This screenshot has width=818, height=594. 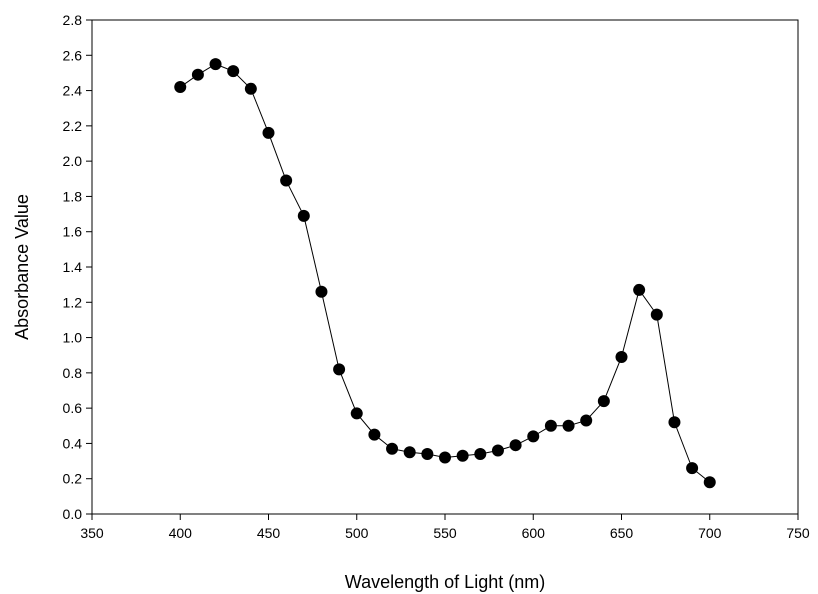 What do you see at coordinates (445, 533) in the screenshot?
I see `x-tick-label: 550` at bounding box center [445, 533].